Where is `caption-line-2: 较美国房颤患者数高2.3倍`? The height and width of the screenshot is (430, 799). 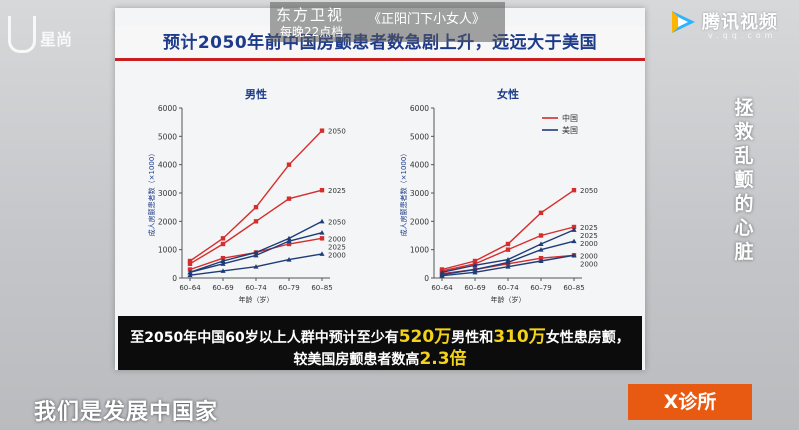 caption-line-2: 较美国房颤患者数高2.3倍 is located at coordinates (380, 356).